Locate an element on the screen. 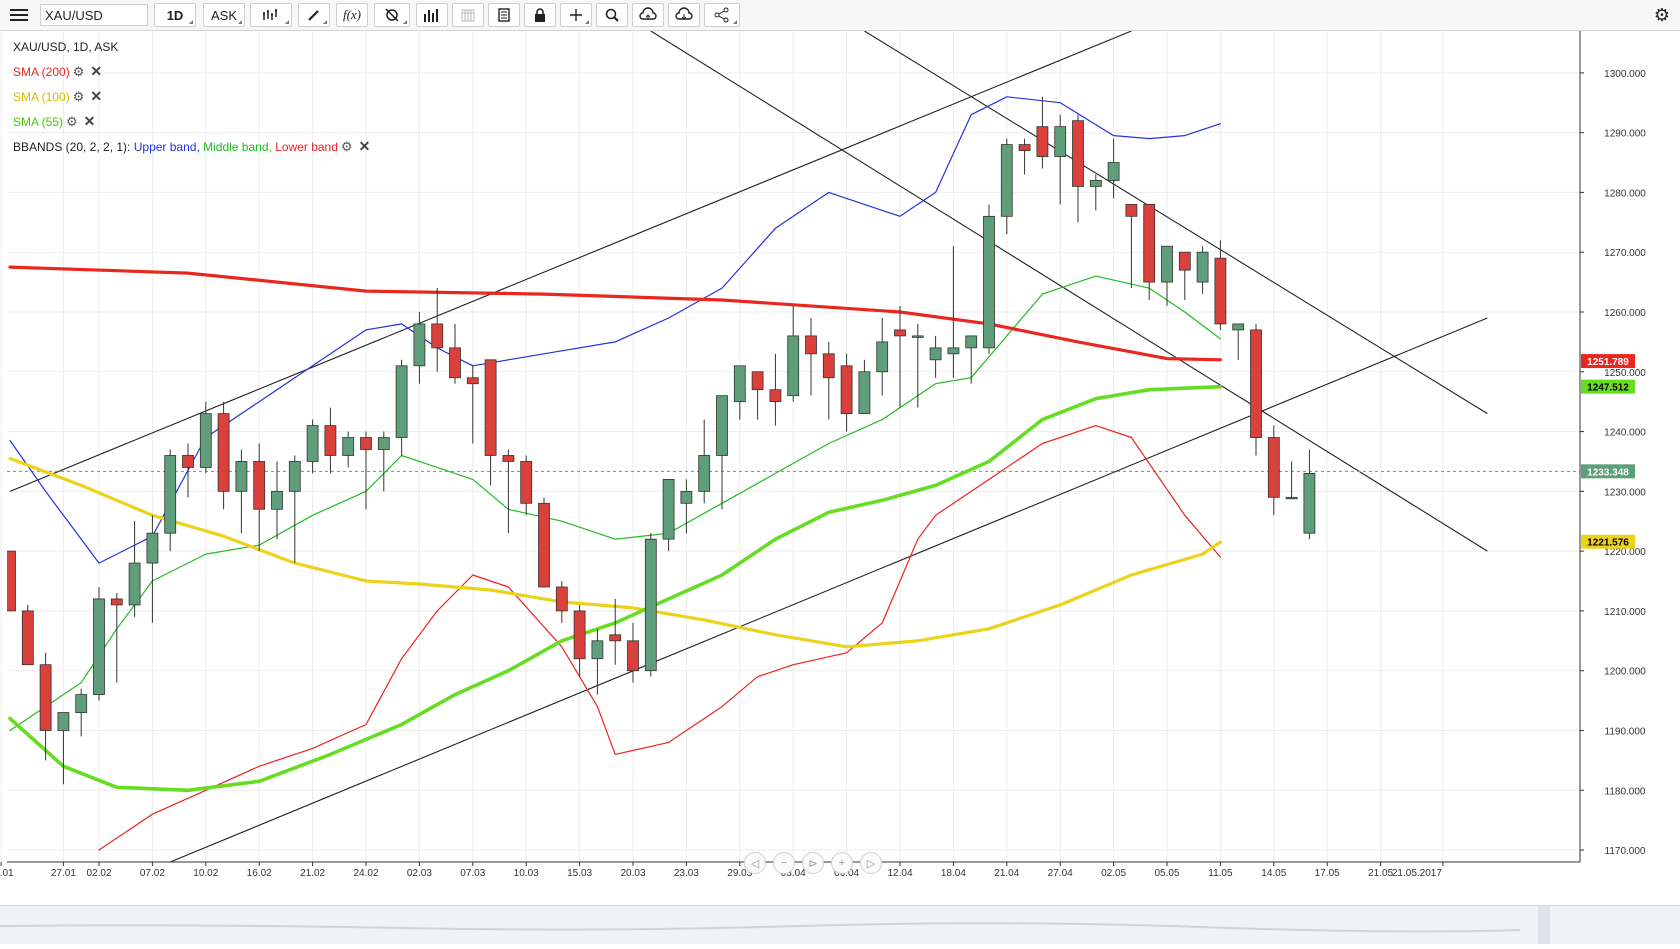 This screenshot has width=1680, height=949. legend-sma100-label: SMA (100) is located at coordinates (41, 97).